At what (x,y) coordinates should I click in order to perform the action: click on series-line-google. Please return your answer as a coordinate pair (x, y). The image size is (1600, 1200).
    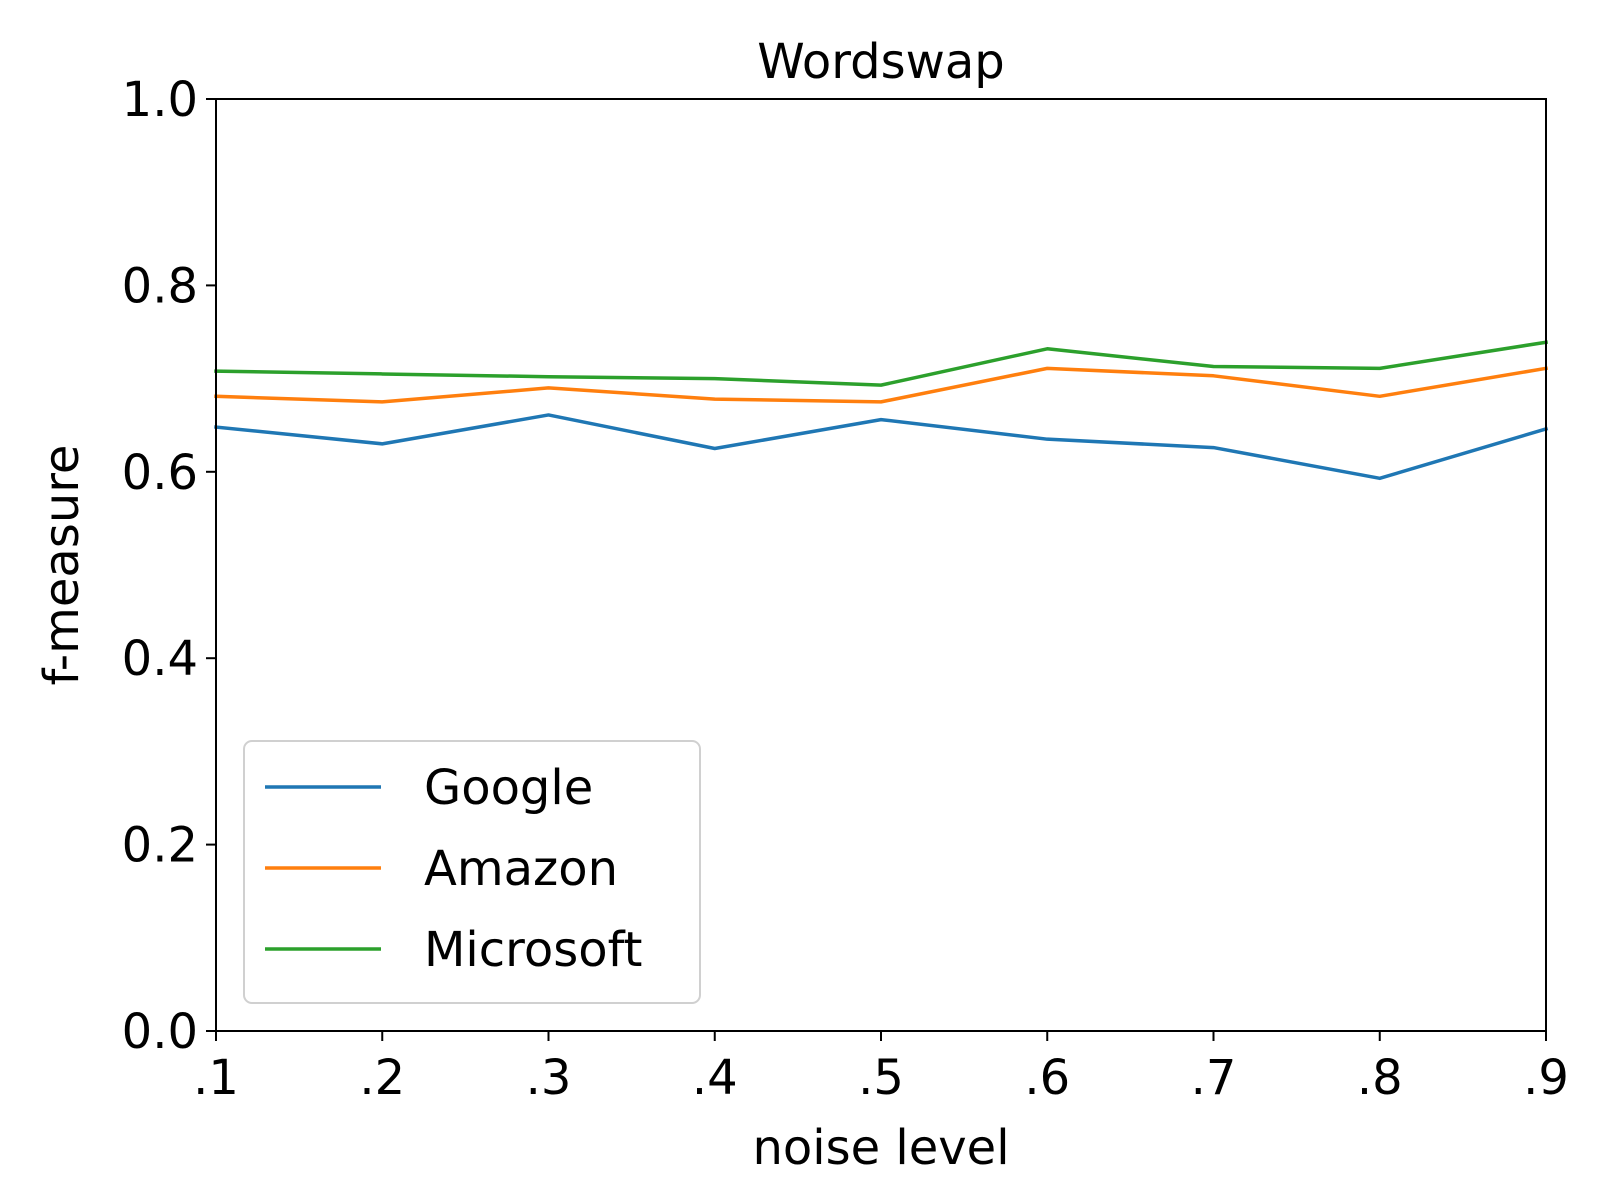
    Looking at the image, I should click on (881, 447).